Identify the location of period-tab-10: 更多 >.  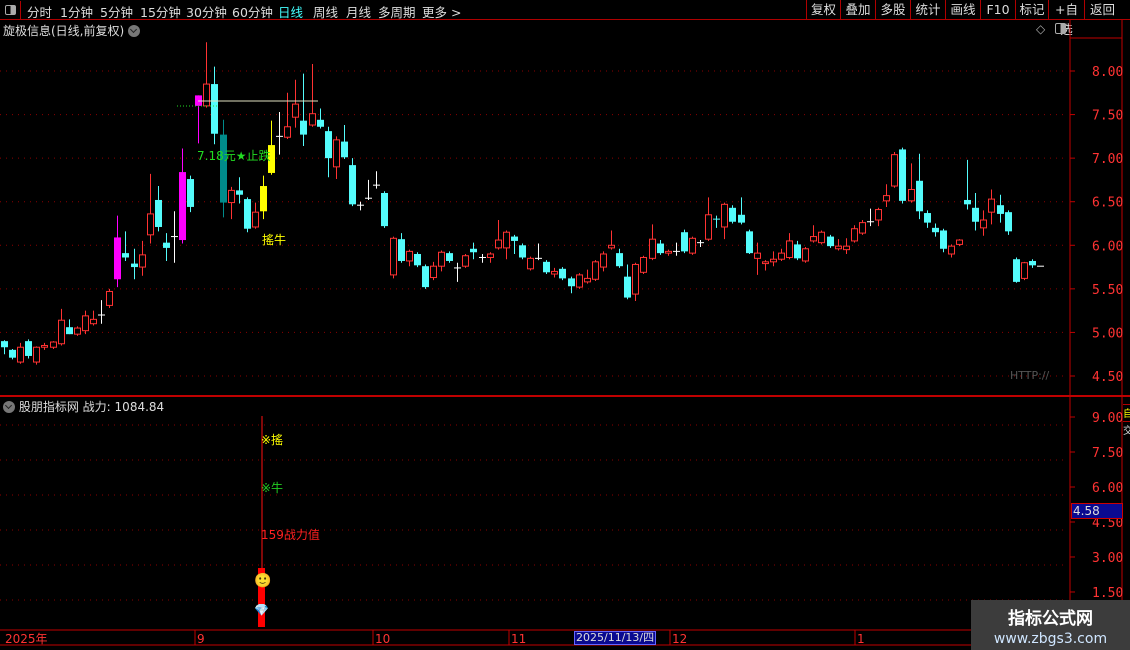
(442, 12).